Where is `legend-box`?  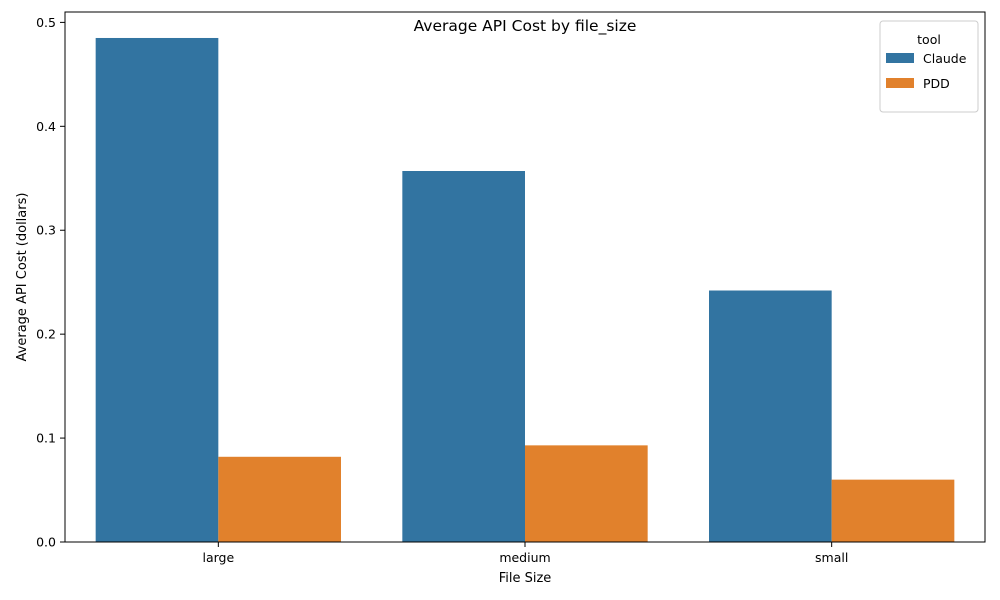
legend-box is located at coordinates (929, 66).